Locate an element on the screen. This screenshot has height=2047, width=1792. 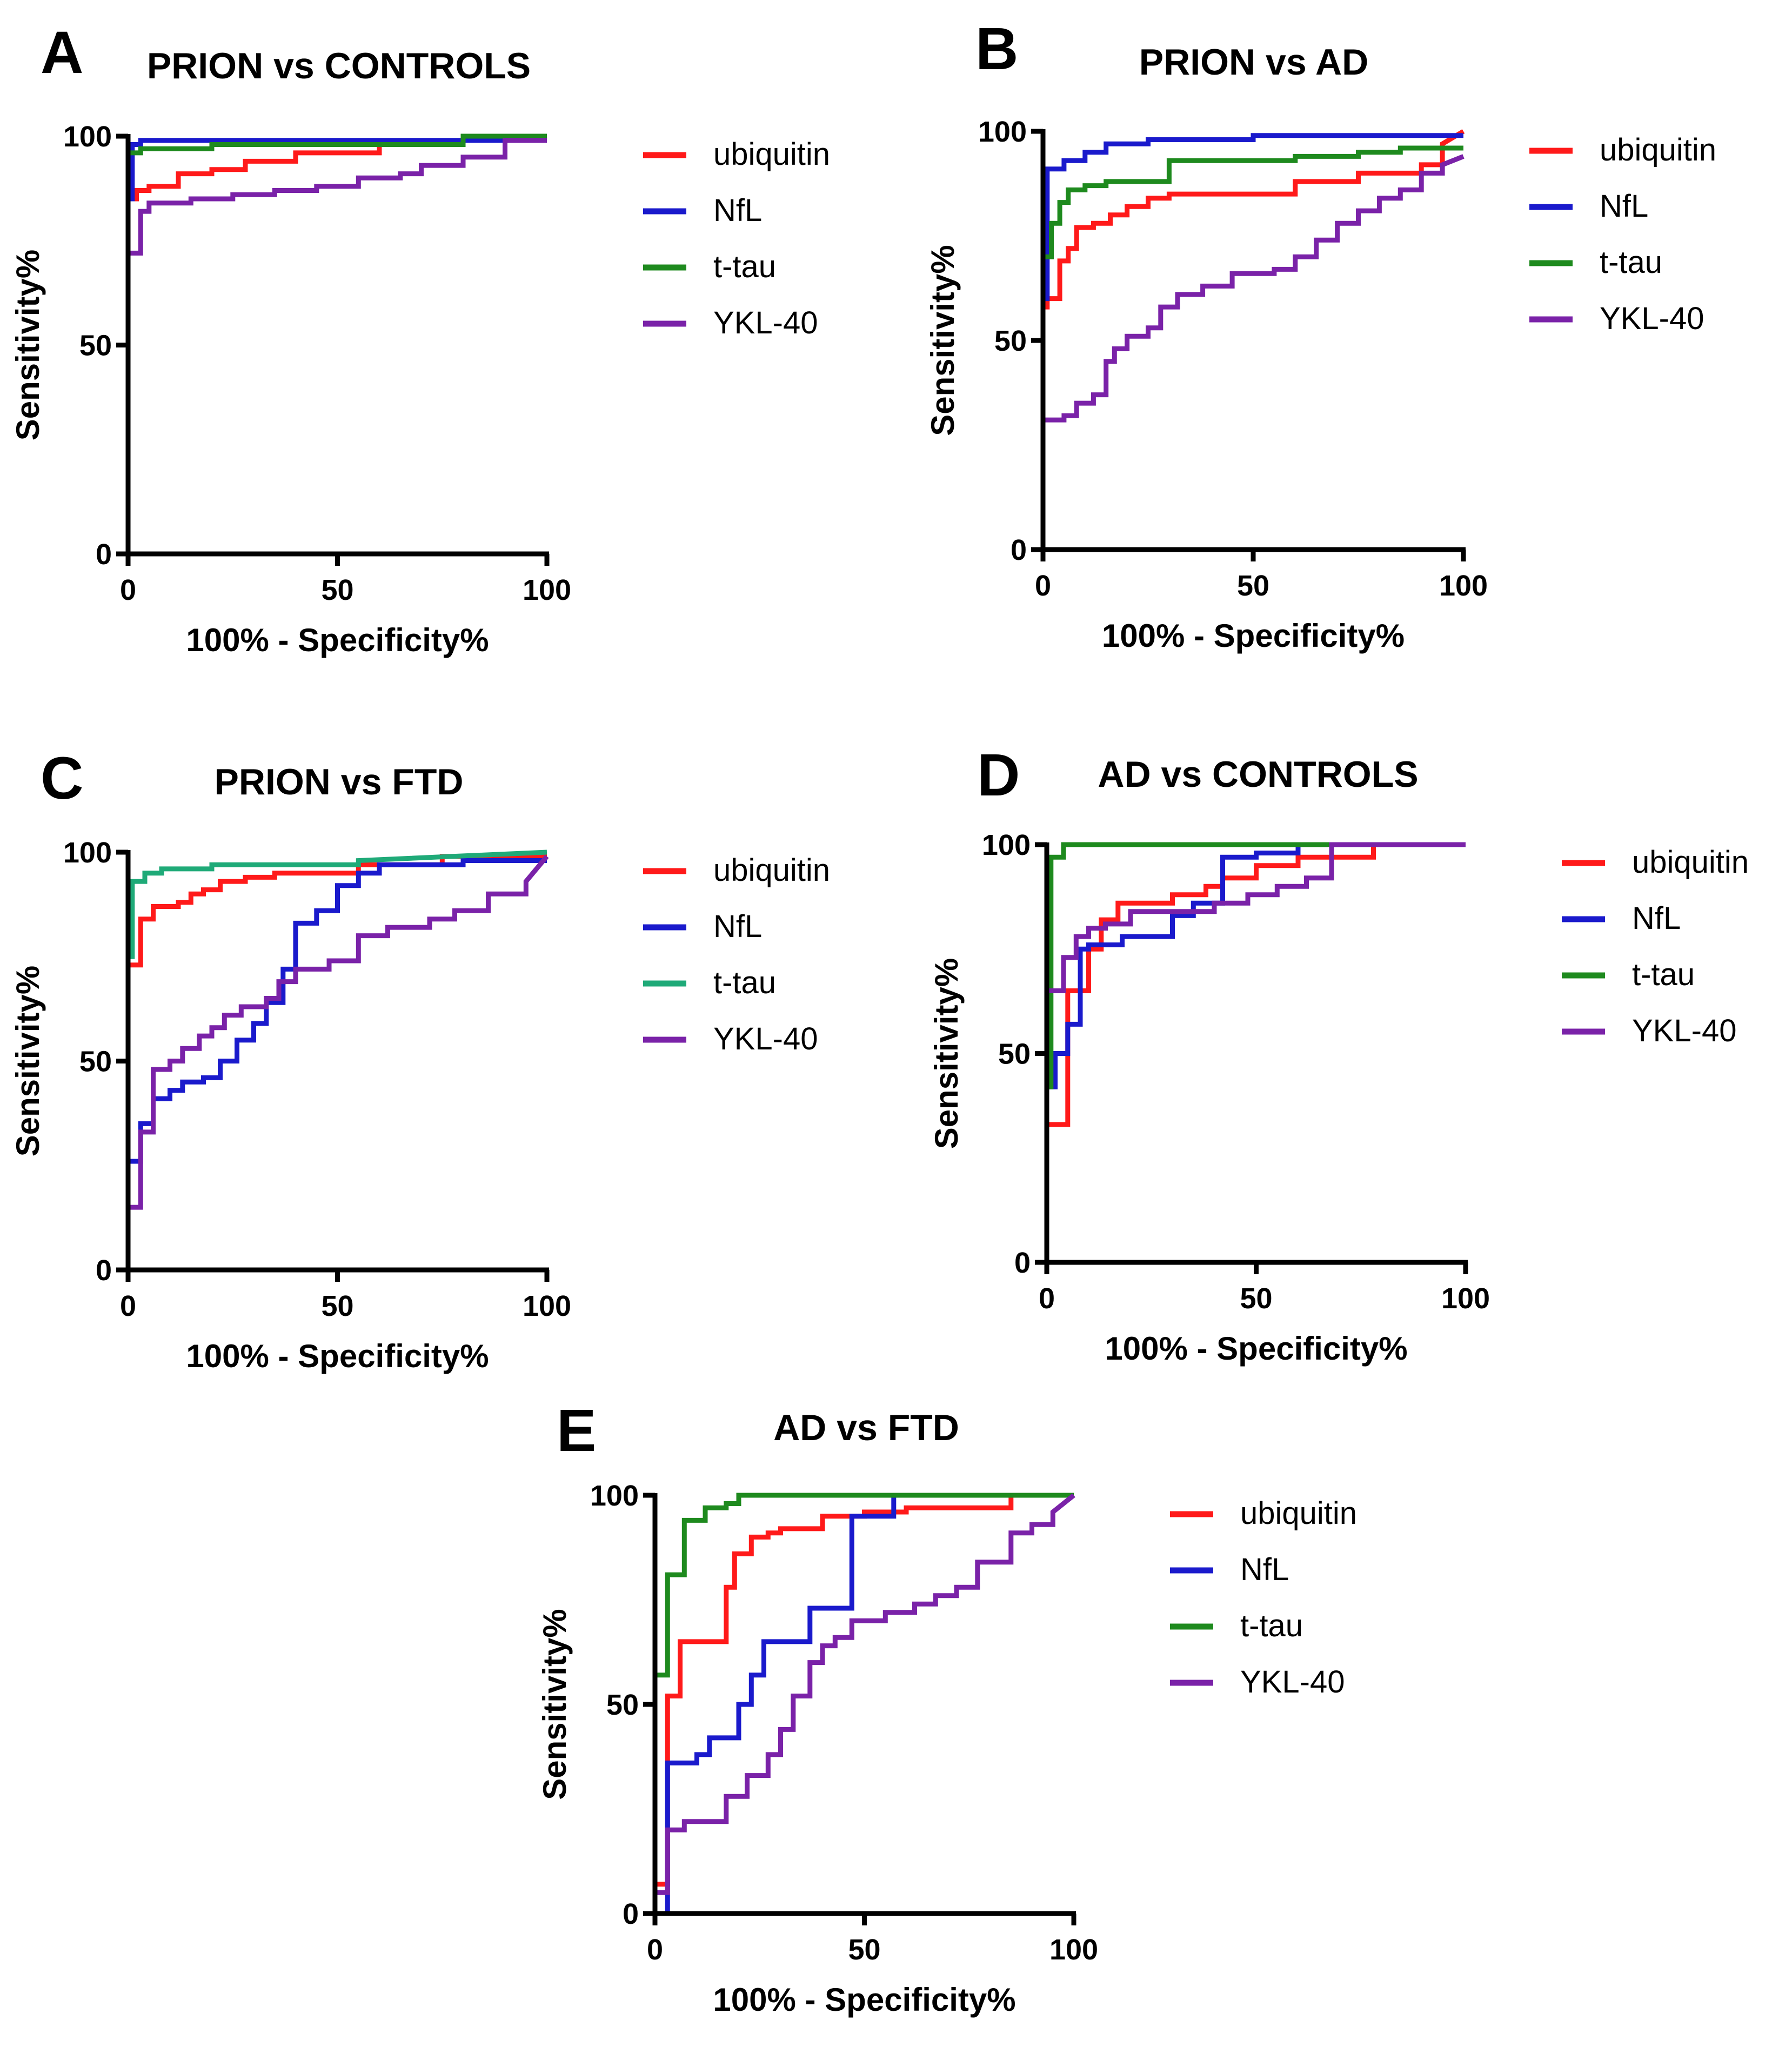
panel-title: AD vs FTD is located at coordinates (866, 1427).